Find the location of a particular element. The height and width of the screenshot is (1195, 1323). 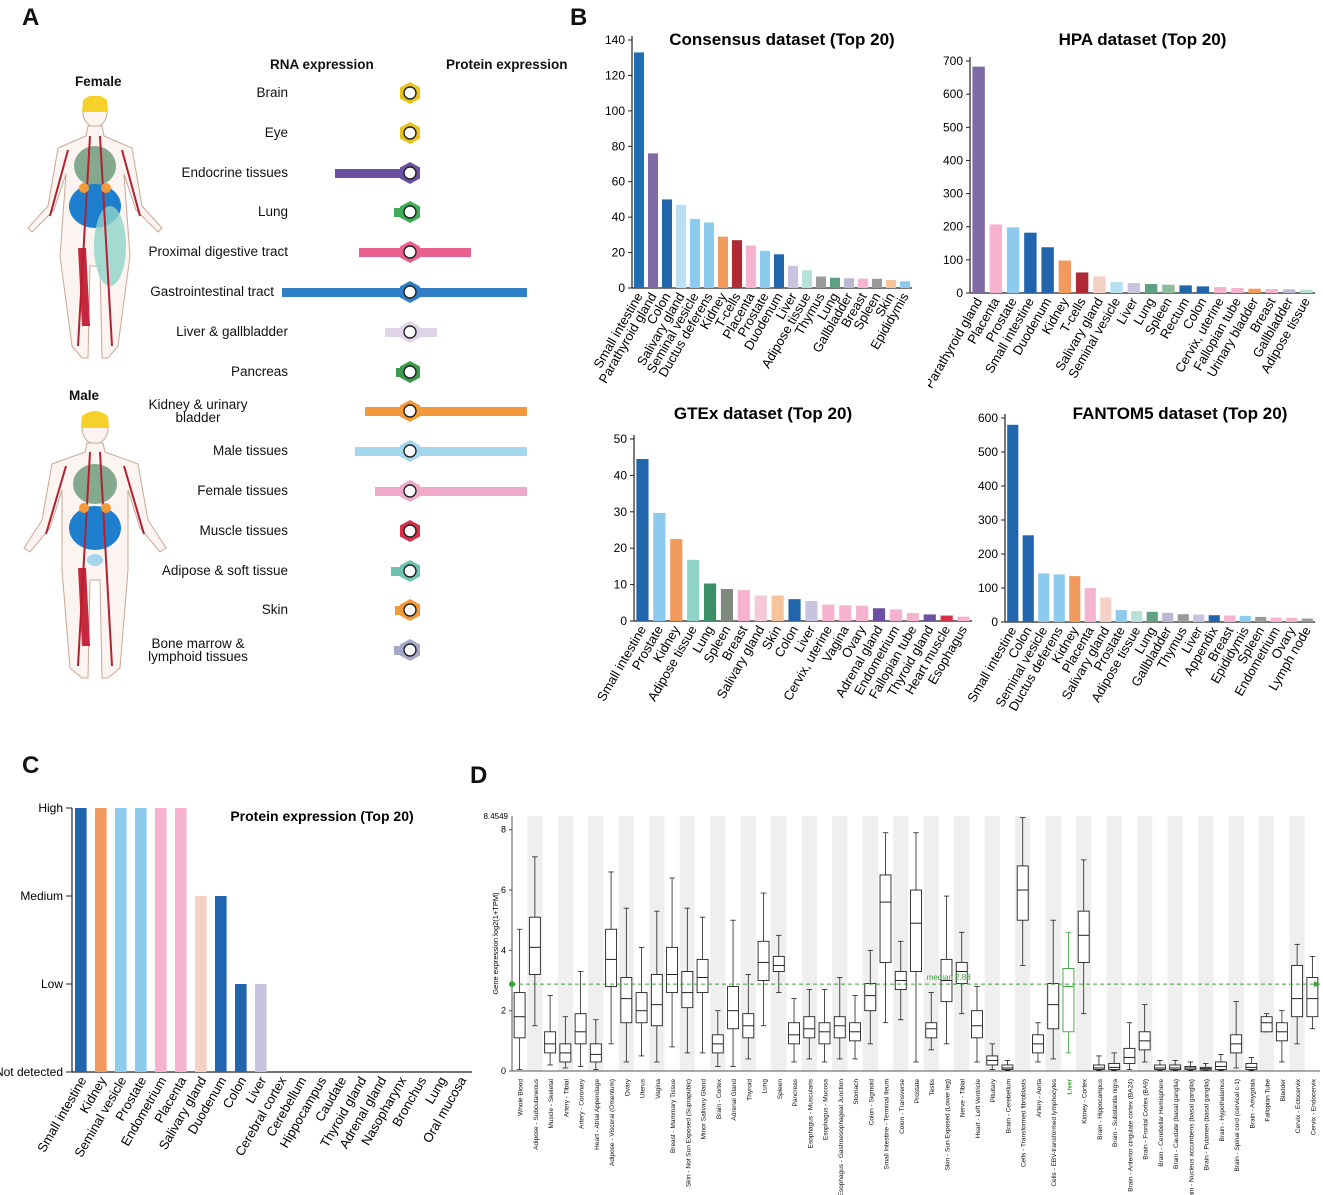

x-tick-label: Stomach is located at coordinates (856, 1092).